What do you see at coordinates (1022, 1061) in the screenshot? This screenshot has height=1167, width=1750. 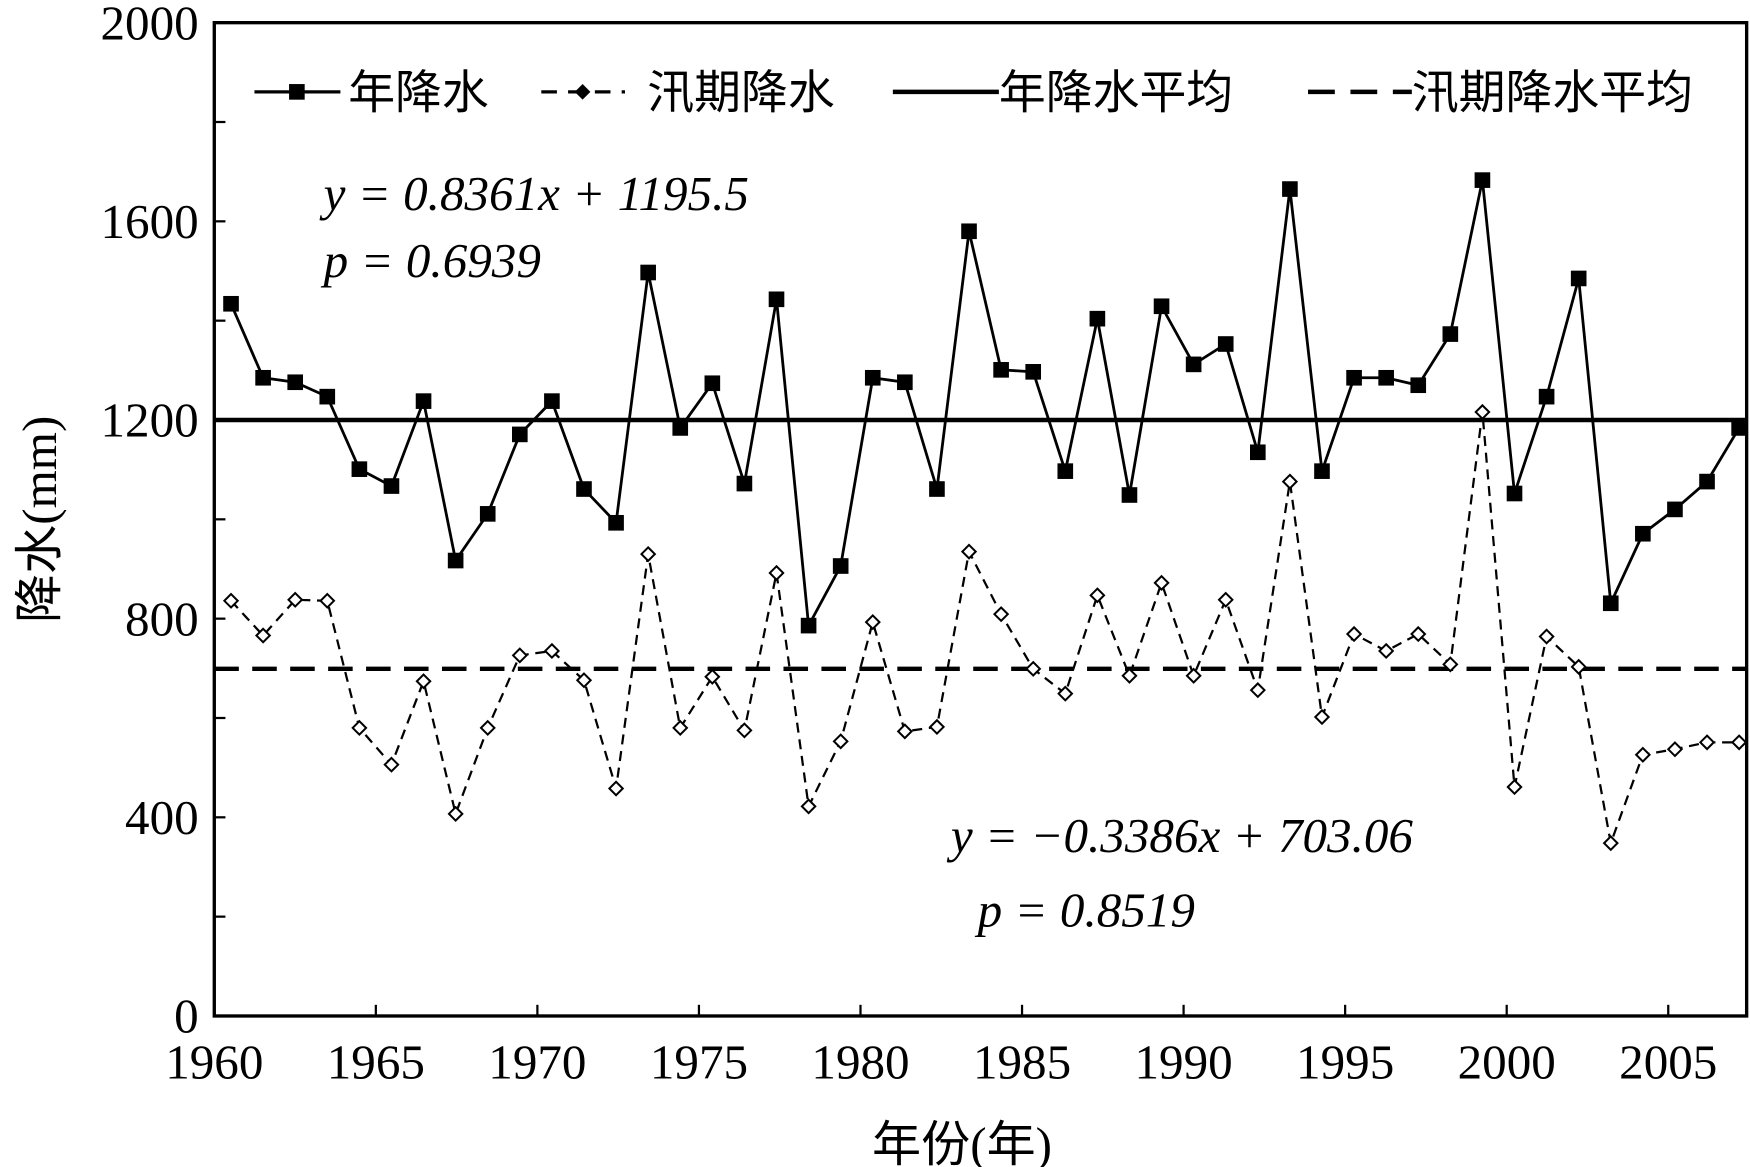 I see `x-tick-label: 1985` at bounding box center [1022, 1061].